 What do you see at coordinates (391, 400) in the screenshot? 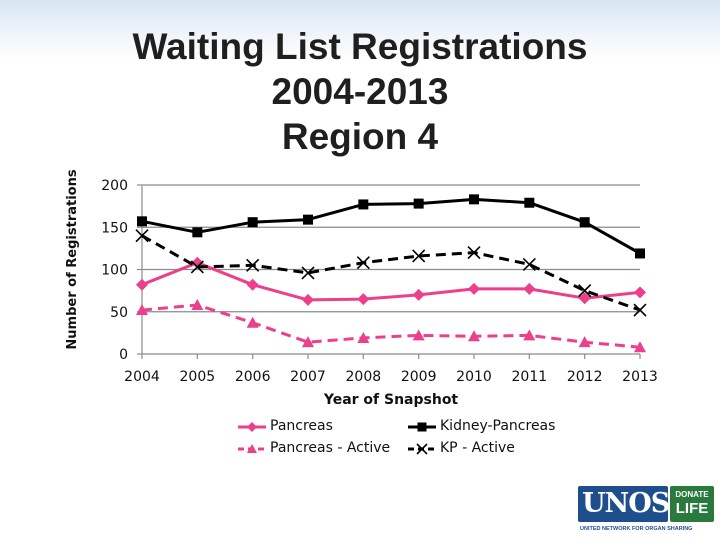
I see `x-axis-title: Year of Snapshot` at bounding box center [391, 400].